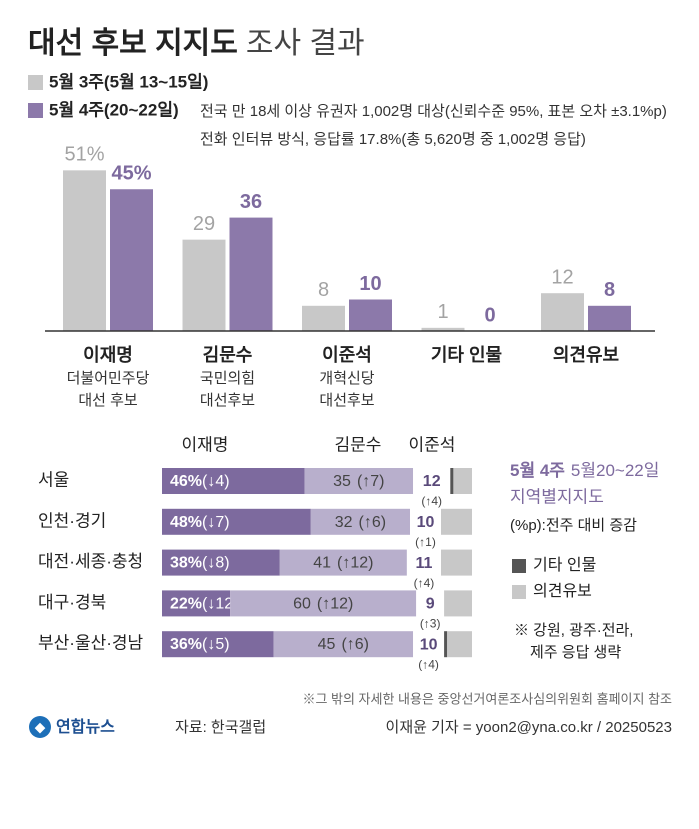 The width and height of the screenshot is (699, 829). I want to click on change-label: (↓12), so click(220, 604).